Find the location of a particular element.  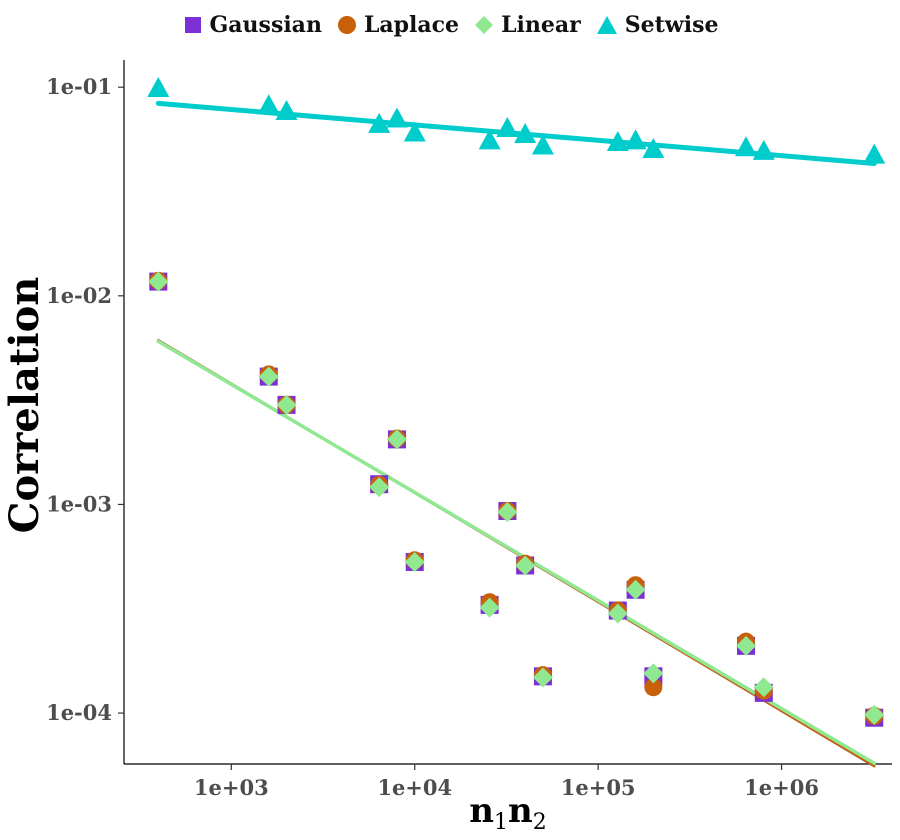

legend-square-marker is located at coordinates (192, 25).